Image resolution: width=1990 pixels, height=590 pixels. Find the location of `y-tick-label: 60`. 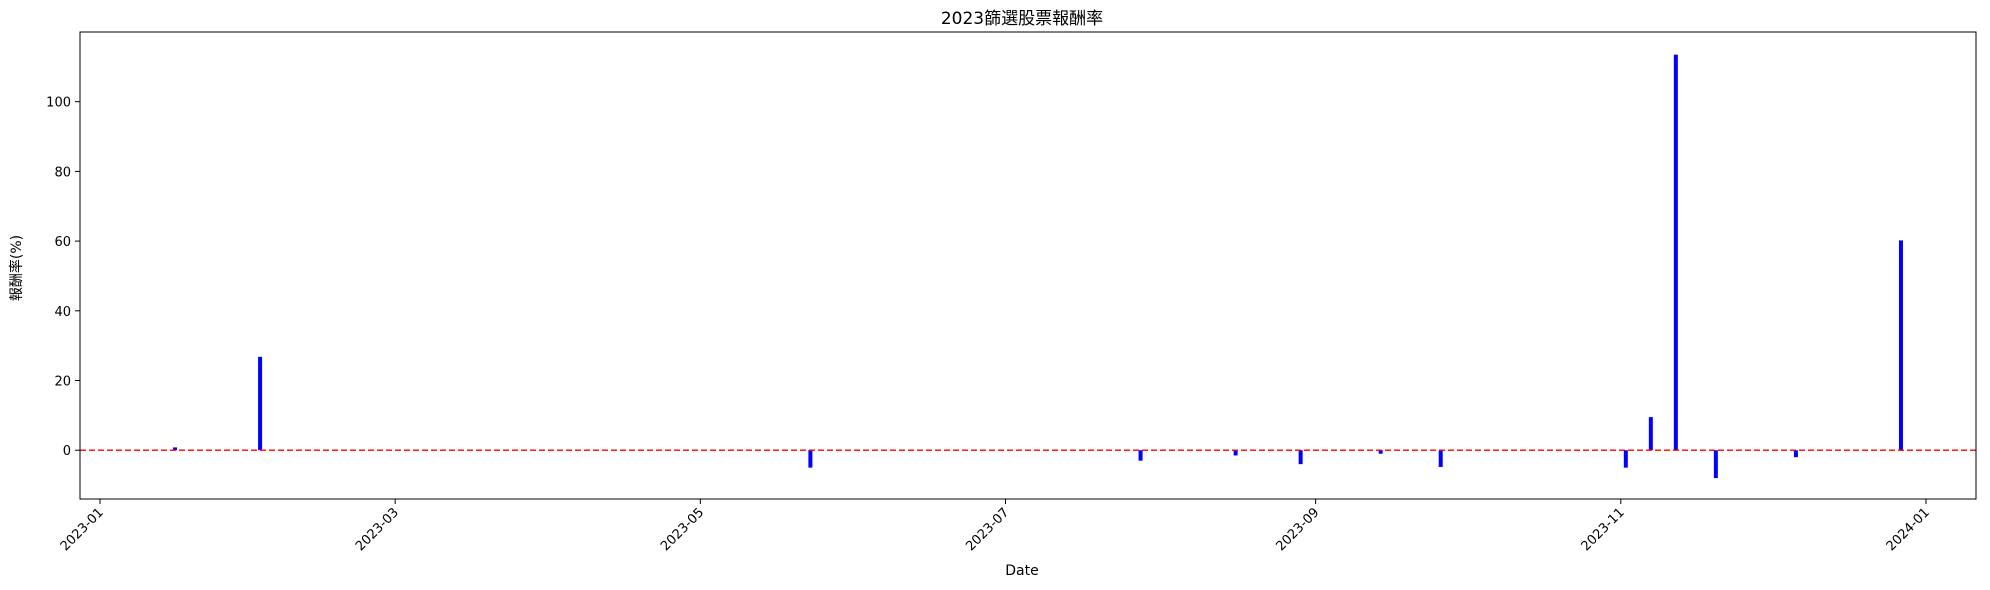

y-tick-label: 60 is located at coordinates (62, 242).